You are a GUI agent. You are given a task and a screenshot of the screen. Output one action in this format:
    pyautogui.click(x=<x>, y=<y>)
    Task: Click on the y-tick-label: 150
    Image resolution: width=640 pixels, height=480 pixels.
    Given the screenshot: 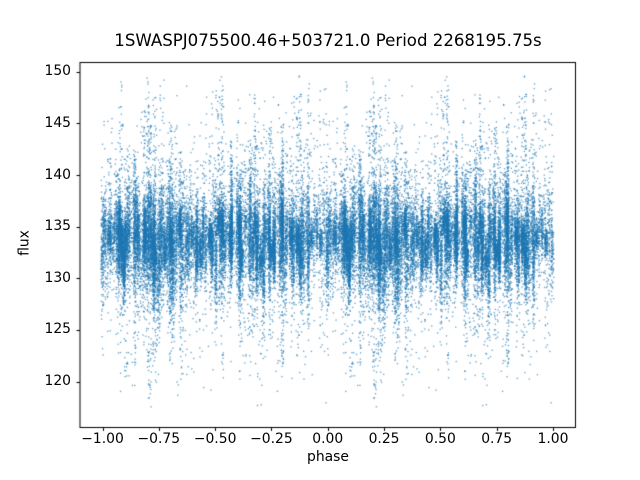 What is the action you would take?
    pyautogui.click(x=57, y=71)
    